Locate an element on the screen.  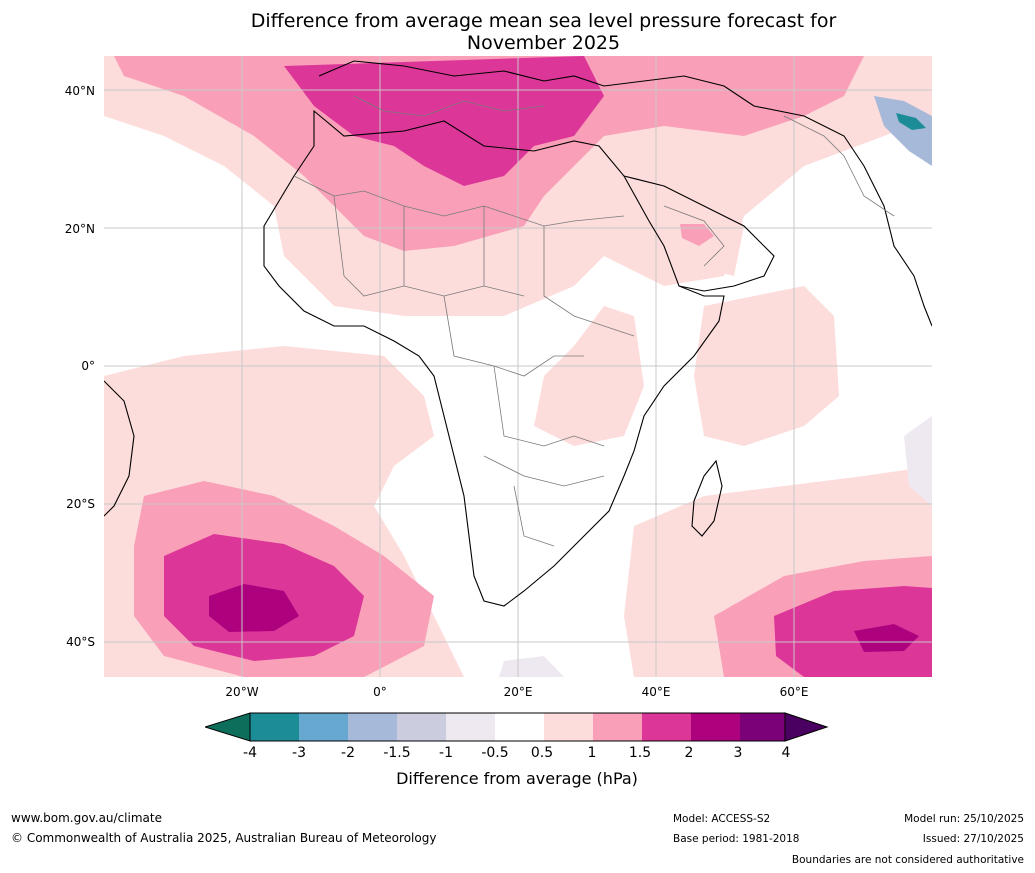
lon-tick-label: 20°E is located at coordinates (518, 692).